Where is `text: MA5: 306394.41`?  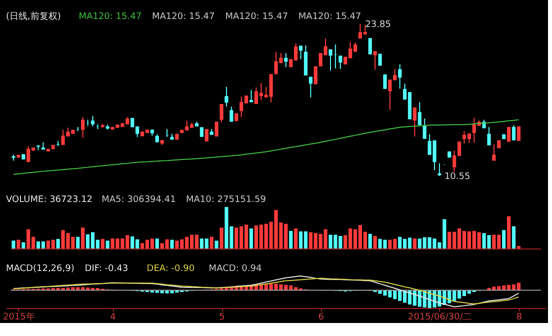
text: MA5: 306394.41 is located at coordinates (139, 200).